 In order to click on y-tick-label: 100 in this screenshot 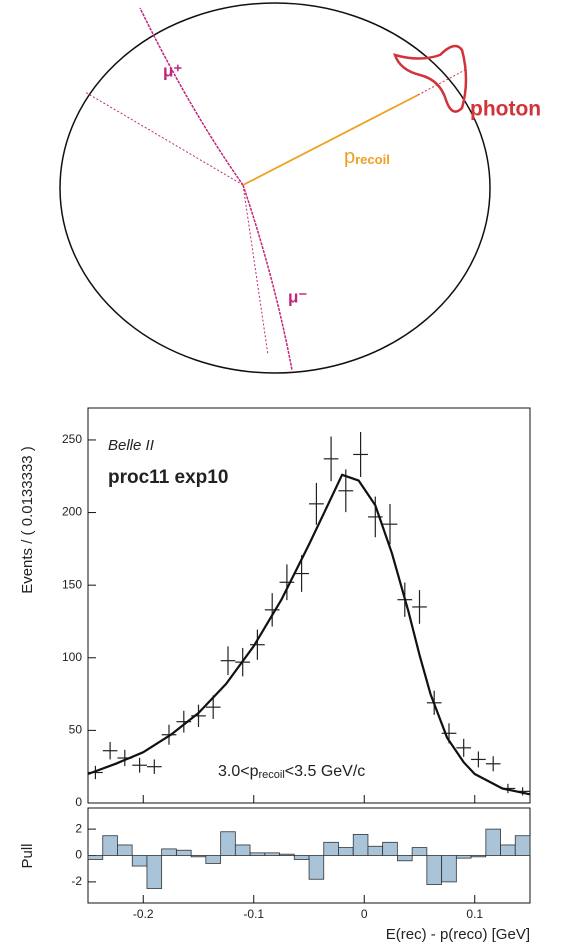, I will do `click(72, 657)`.